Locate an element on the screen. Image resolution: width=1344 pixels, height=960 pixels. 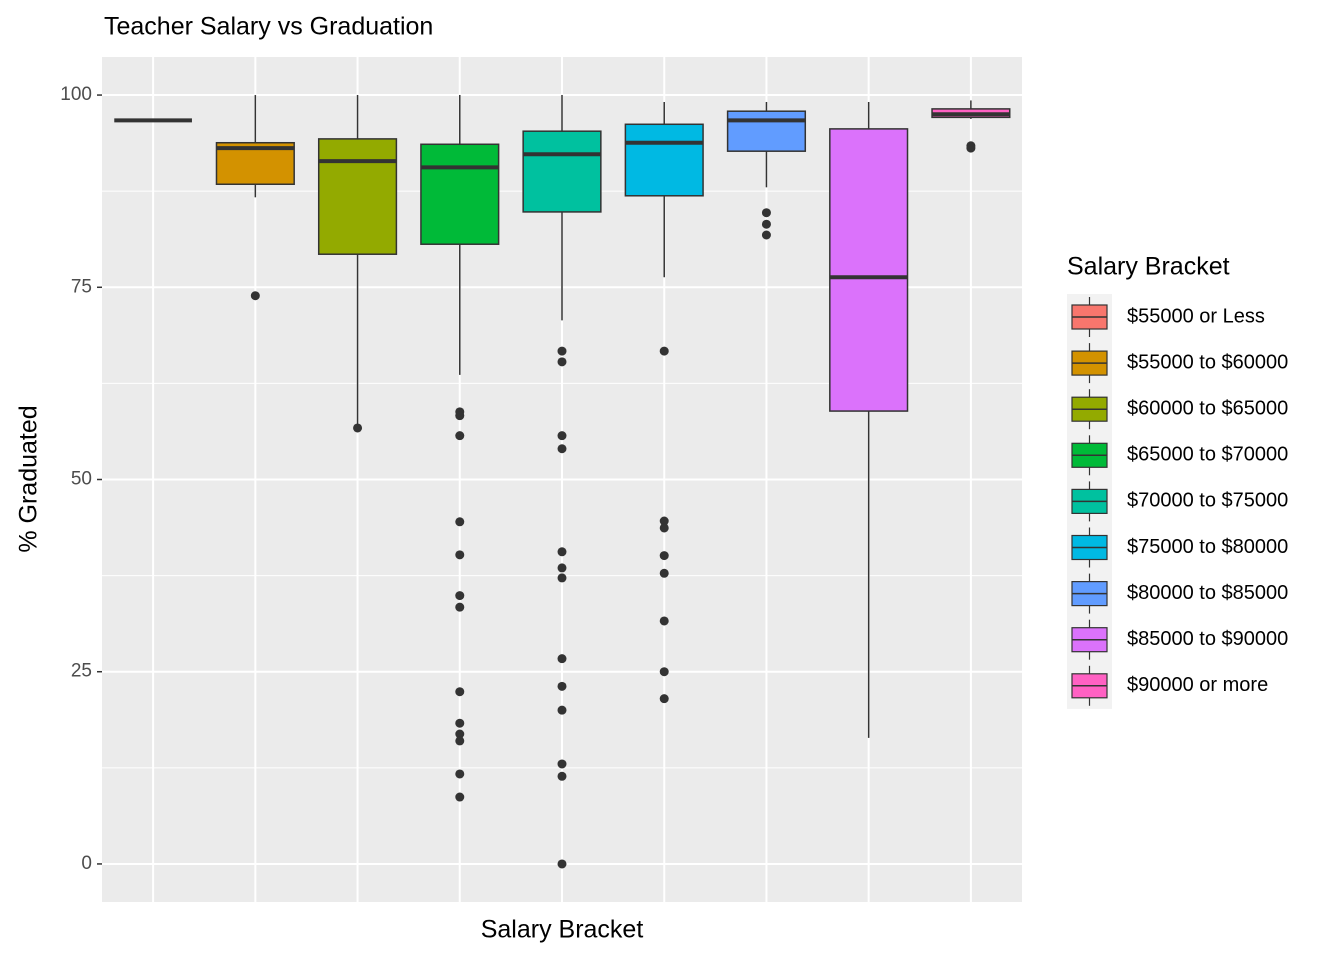
legend-label: $70000 to $75000 is located at coordinates (1207, 501).